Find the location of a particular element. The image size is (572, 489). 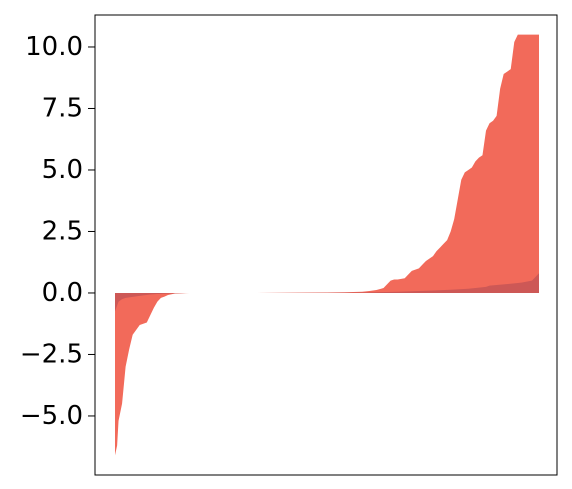

y-axis: −5.0 −2.5 0.0 2.5 5.0 7.5 10.0 is located at coordinates (57, 231).